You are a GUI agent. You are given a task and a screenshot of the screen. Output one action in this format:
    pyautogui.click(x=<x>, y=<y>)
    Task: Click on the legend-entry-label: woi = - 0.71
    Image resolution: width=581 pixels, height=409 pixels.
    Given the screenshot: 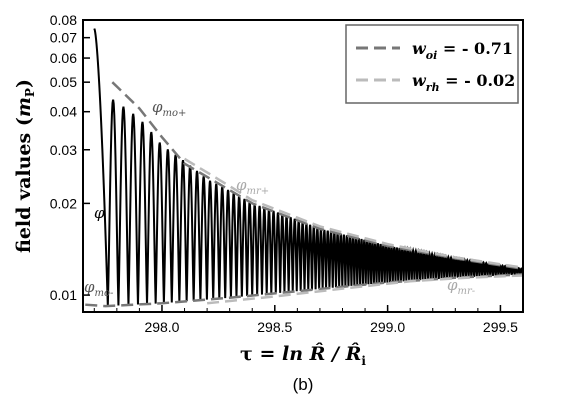 What is the action you would take?
    pyautogui.click(x=462, y=50)
    